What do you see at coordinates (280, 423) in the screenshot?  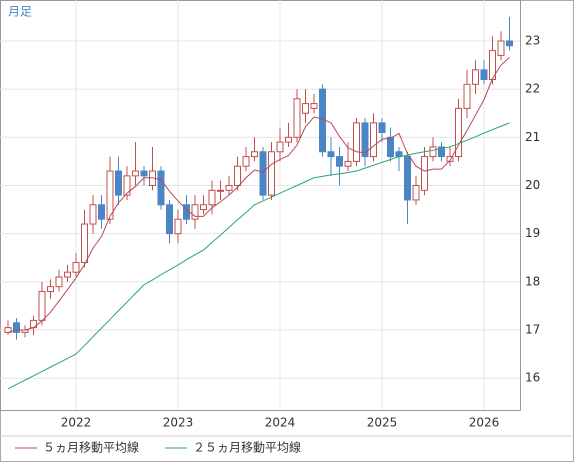 I see `x-tick-label: 2024` at bounding box center [280, 423].